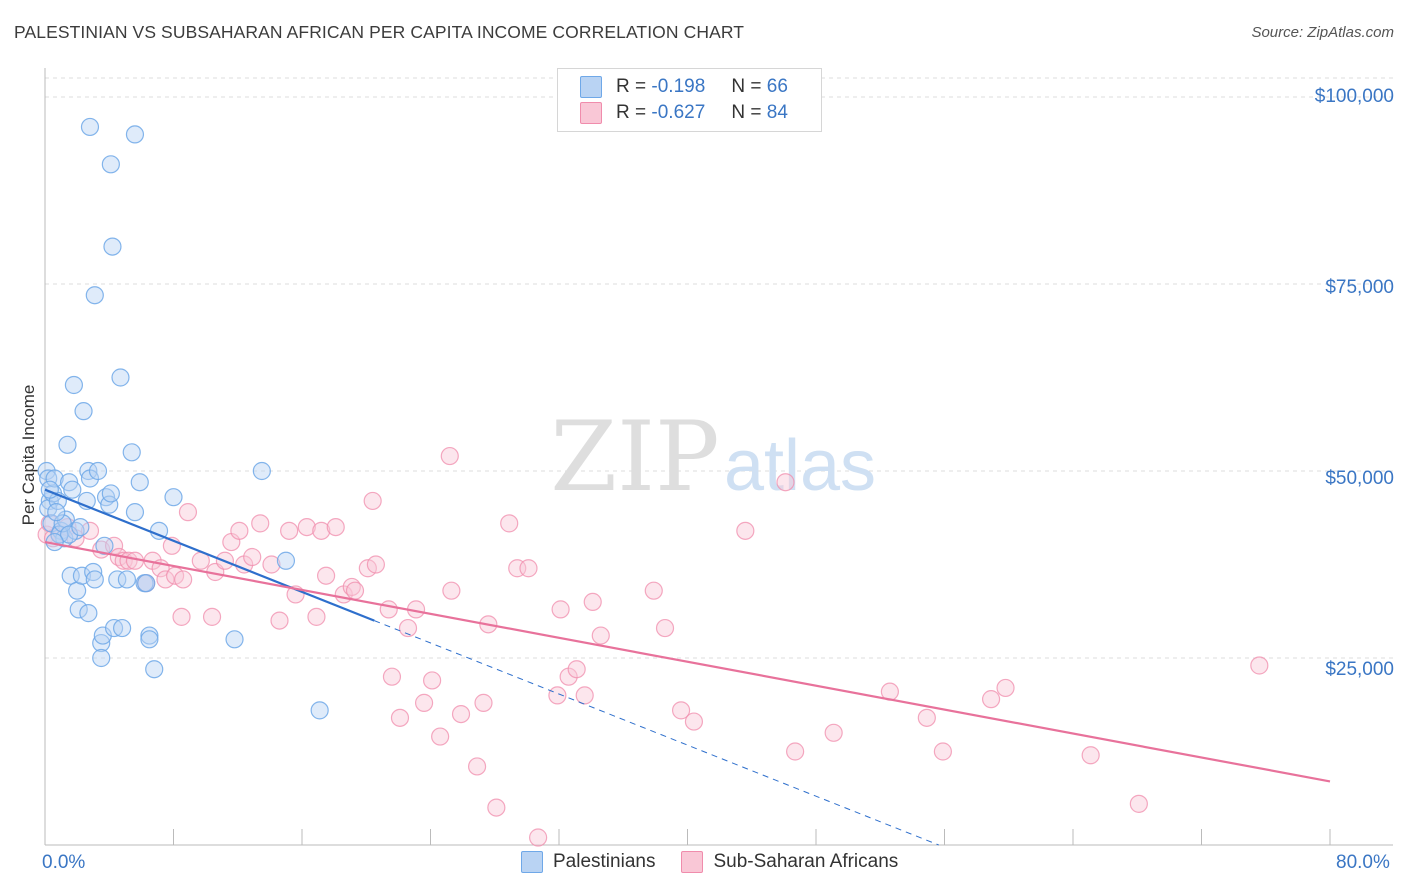 Image resolution: width=1406 pixels, height=892 pixels. Describe the element at coordinates (678, 112) in the screenshot. I see `r-value: -0.627` at that location.